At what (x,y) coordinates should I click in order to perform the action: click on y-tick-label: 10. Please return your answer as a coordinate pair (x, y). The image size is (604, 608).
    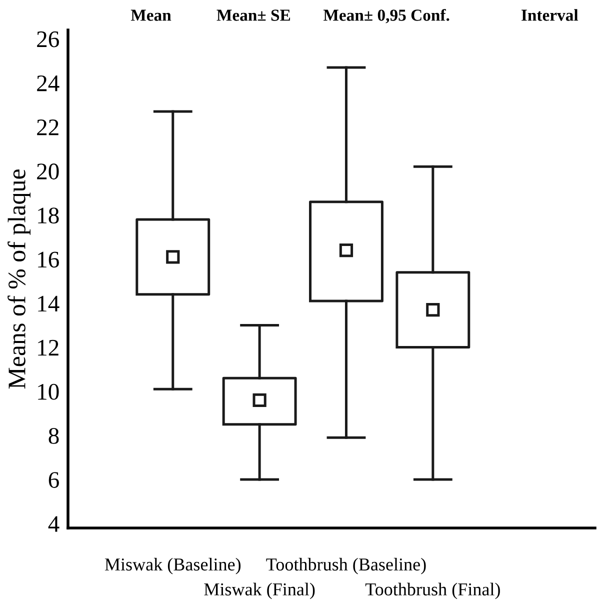
    Looking at the image, I should click on (48, 392).